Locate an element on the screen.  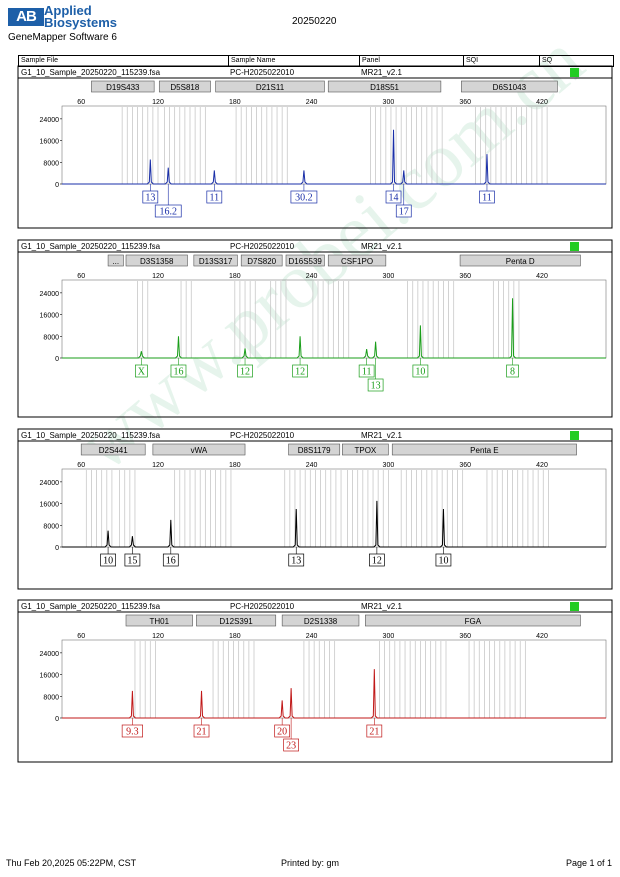
software-name: GeneMapper Software 6 is located at coordinates (62, 37).